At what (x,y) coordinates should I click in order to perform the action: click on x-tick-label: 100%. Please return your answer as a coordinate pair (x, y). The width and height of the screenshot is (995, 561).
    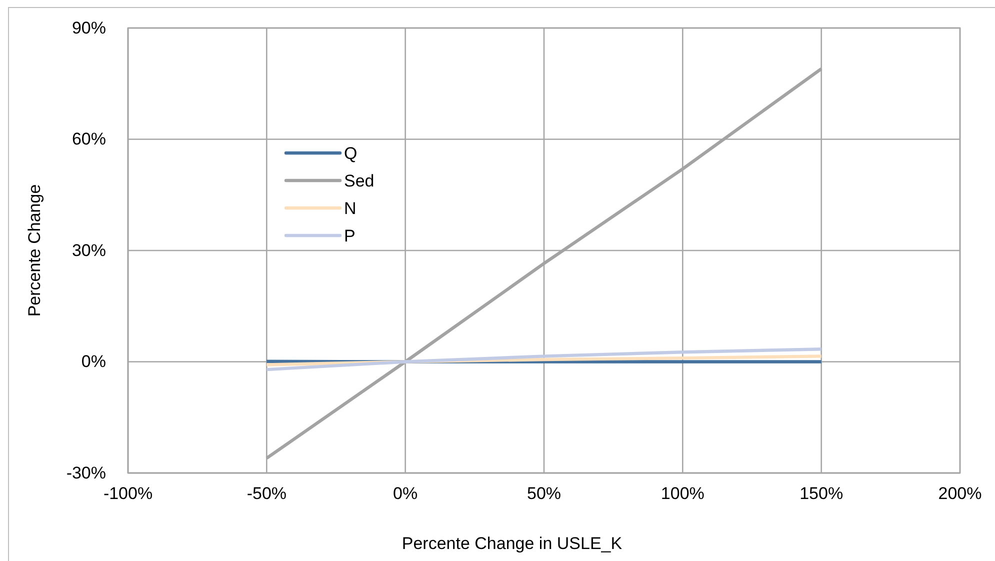
    Looking at the image, I should click on (682, 494).